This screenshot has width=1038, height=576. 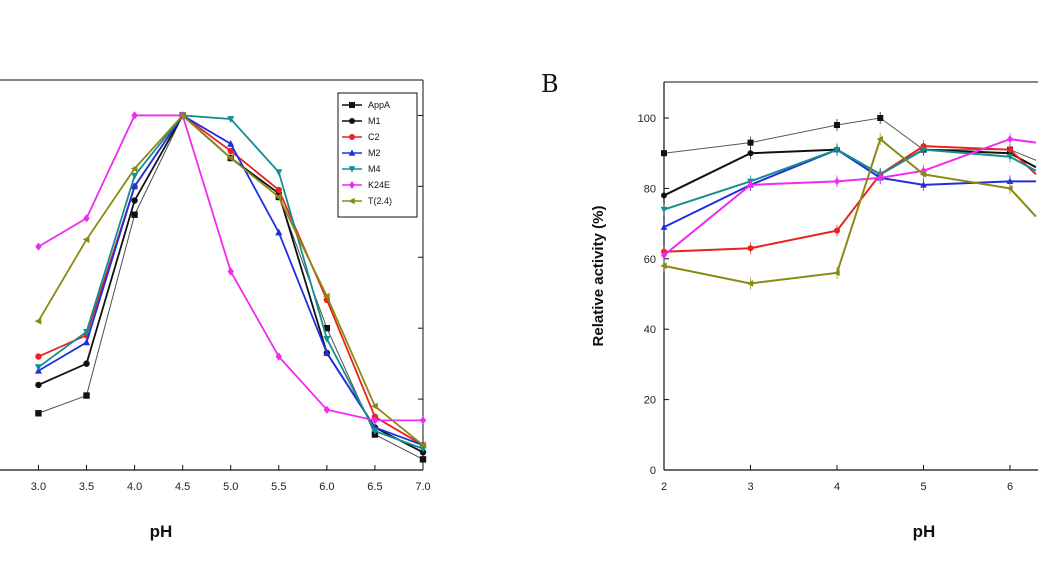 I want to click on panel-a-x-tick-label: 6.0, so click(x=326, y=487).